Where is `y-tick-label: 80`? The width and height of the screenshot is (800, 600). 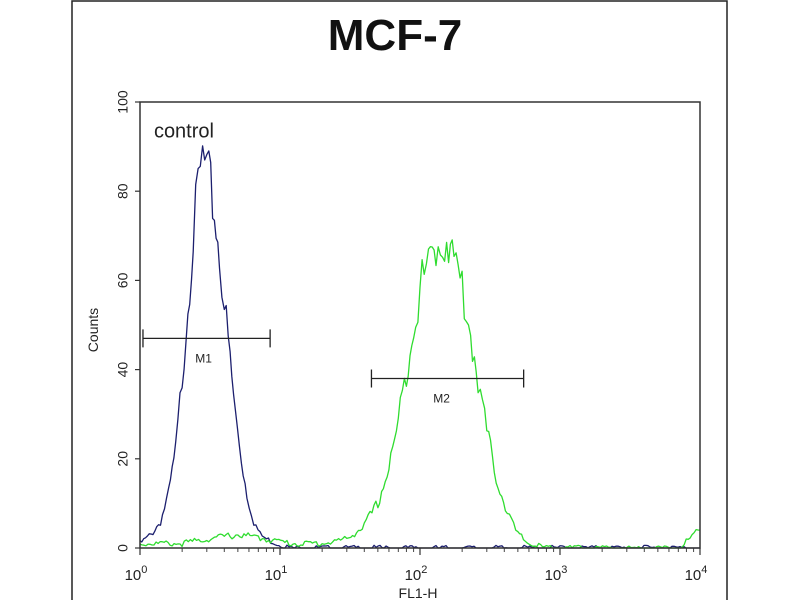 y-tick-label: 80 is located at coordinates (123, 191).